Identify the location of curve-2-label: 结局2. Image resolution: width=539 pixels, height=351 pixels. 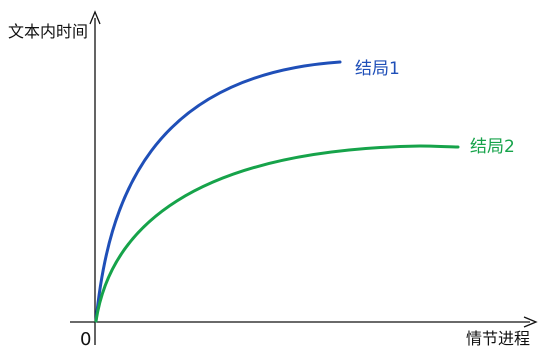
(492, 147).